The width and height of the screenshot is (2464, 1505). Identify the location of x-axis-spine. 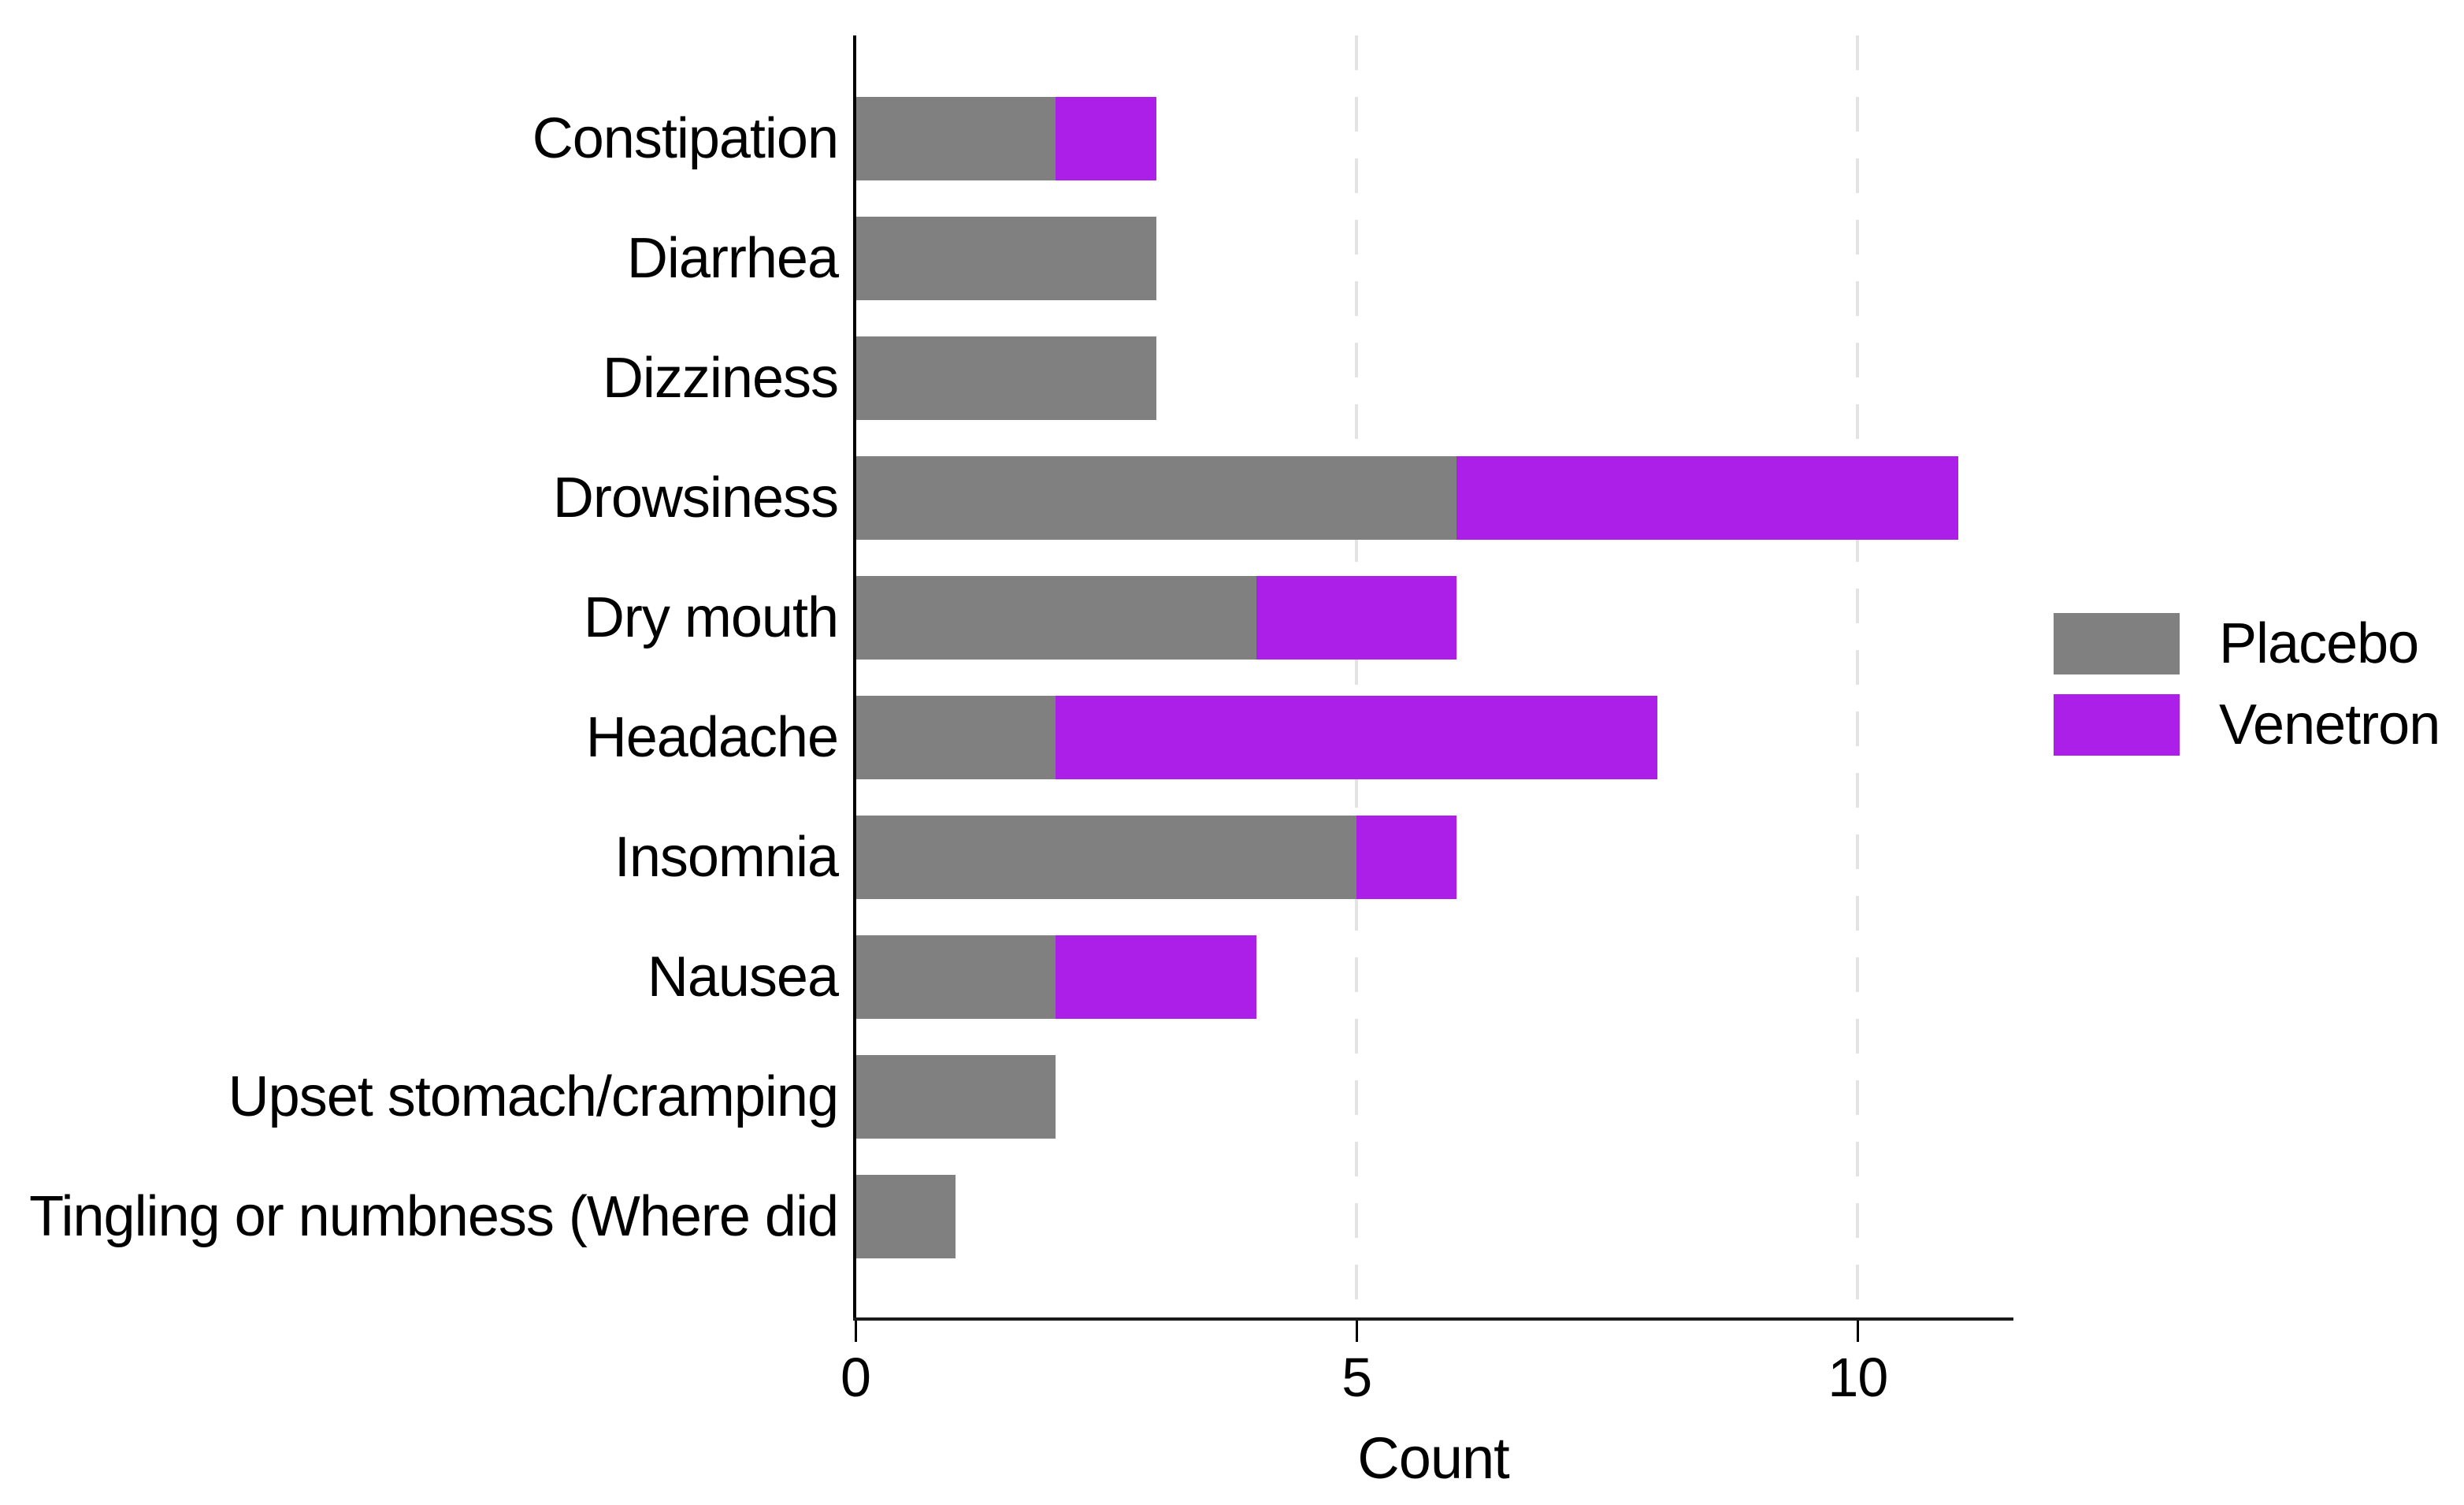
(1433, 1319).